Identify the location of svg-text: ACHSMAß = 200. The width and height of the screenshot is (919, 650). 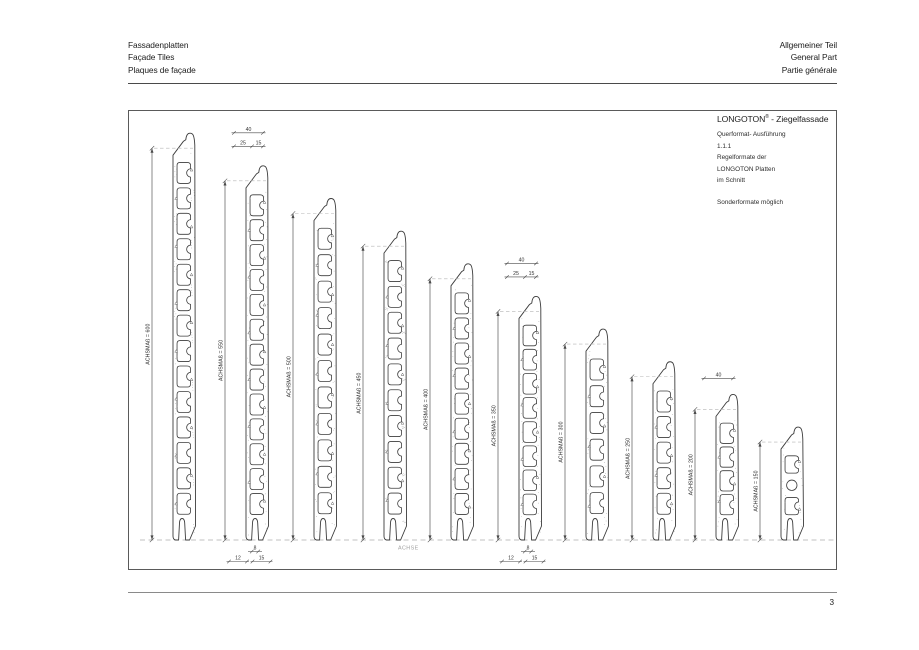
(692, 474).